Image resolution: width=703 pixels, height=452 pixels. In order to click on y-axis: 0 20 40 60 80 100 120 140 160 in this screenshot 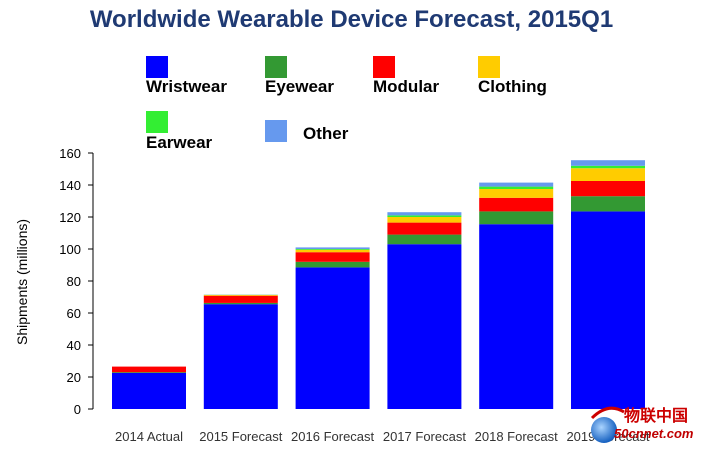, I will do `click(76, 281)`.